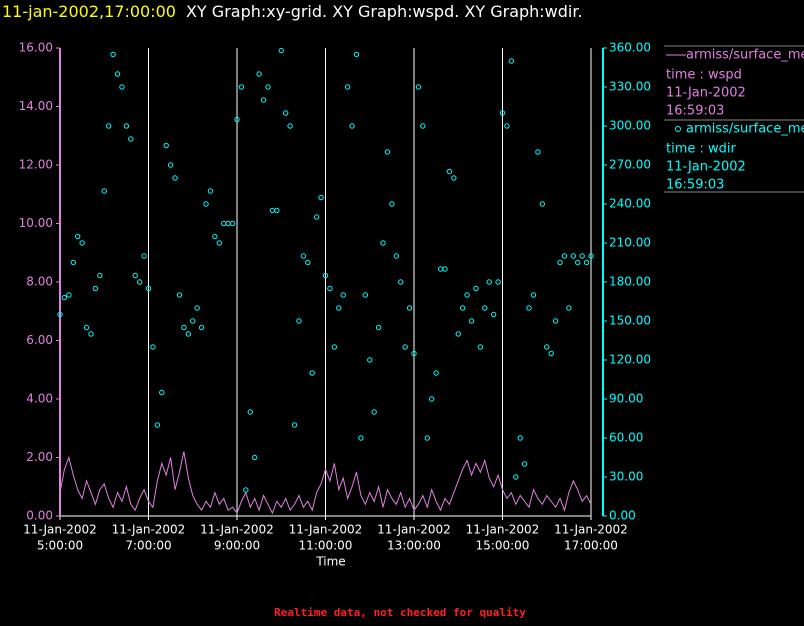 The image size is (804, 626). Describe the element at coordinates (148, 546) in the screenshot. I see `x-tick-label: 7:00:00` at that location.